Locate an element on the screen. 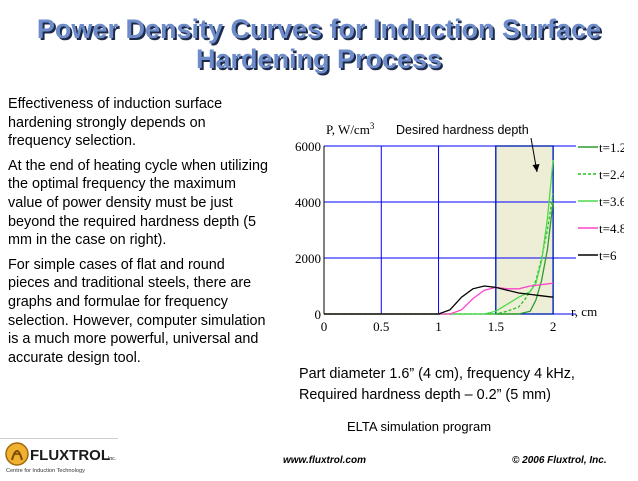  annotation-background is located at coordinates (471, 130).